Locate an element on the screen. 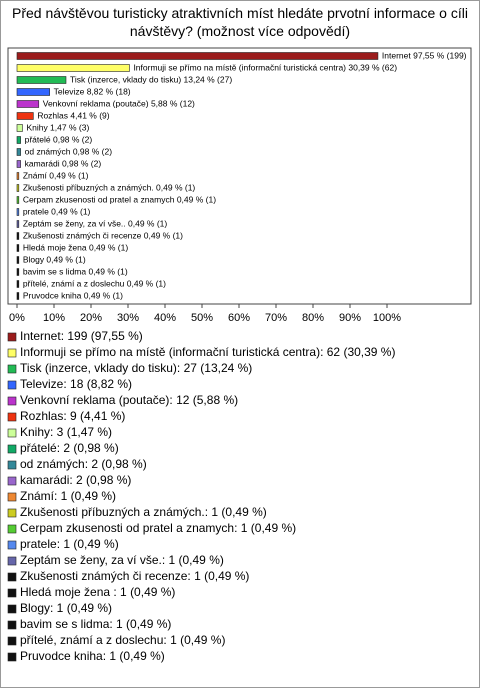 The height and width of the screenshot is (688, 480). bar-label: Hledá moje žena 0,49 % (1) is located at coordinates (76, 247).